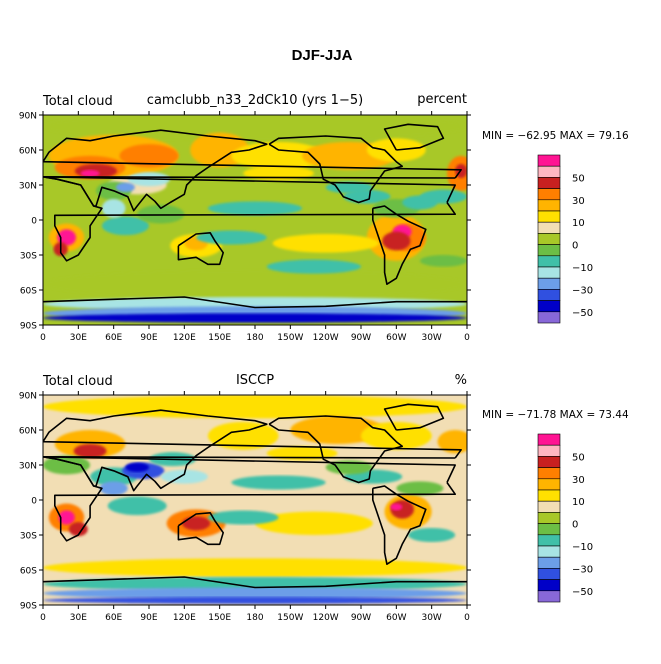 This screenshot has height=664, width=661. I want to click on colorbar-label: −10, so click(582, 268).